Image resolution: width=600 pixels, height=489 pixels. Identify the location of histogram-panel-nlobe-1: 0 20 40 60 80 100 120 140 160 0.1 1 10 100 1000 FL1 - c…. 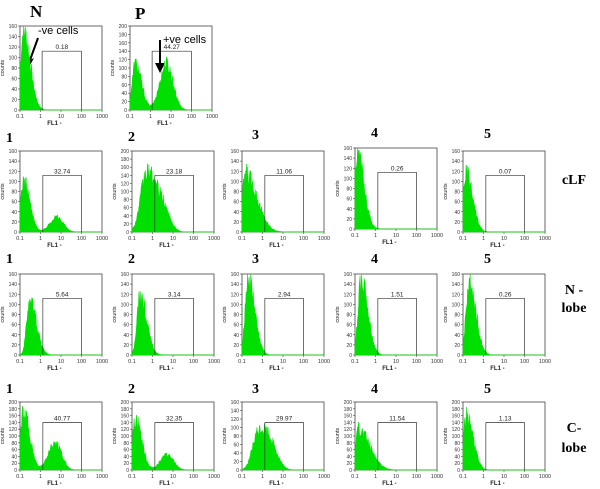
(56, 320).